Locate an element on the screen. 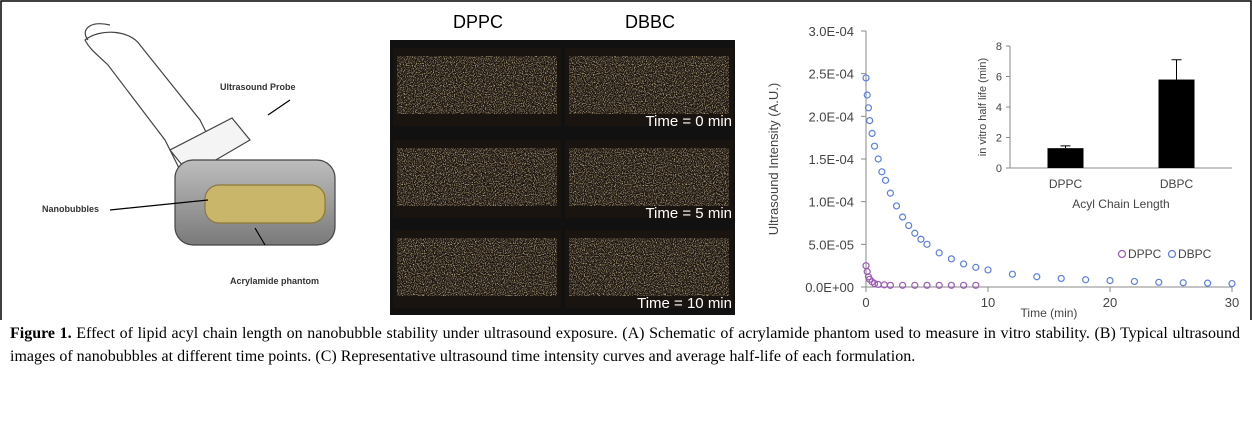 The width and height of the screenshot is (1252, 448). y-tick-label: 0 is located at coordinates (999, 169).